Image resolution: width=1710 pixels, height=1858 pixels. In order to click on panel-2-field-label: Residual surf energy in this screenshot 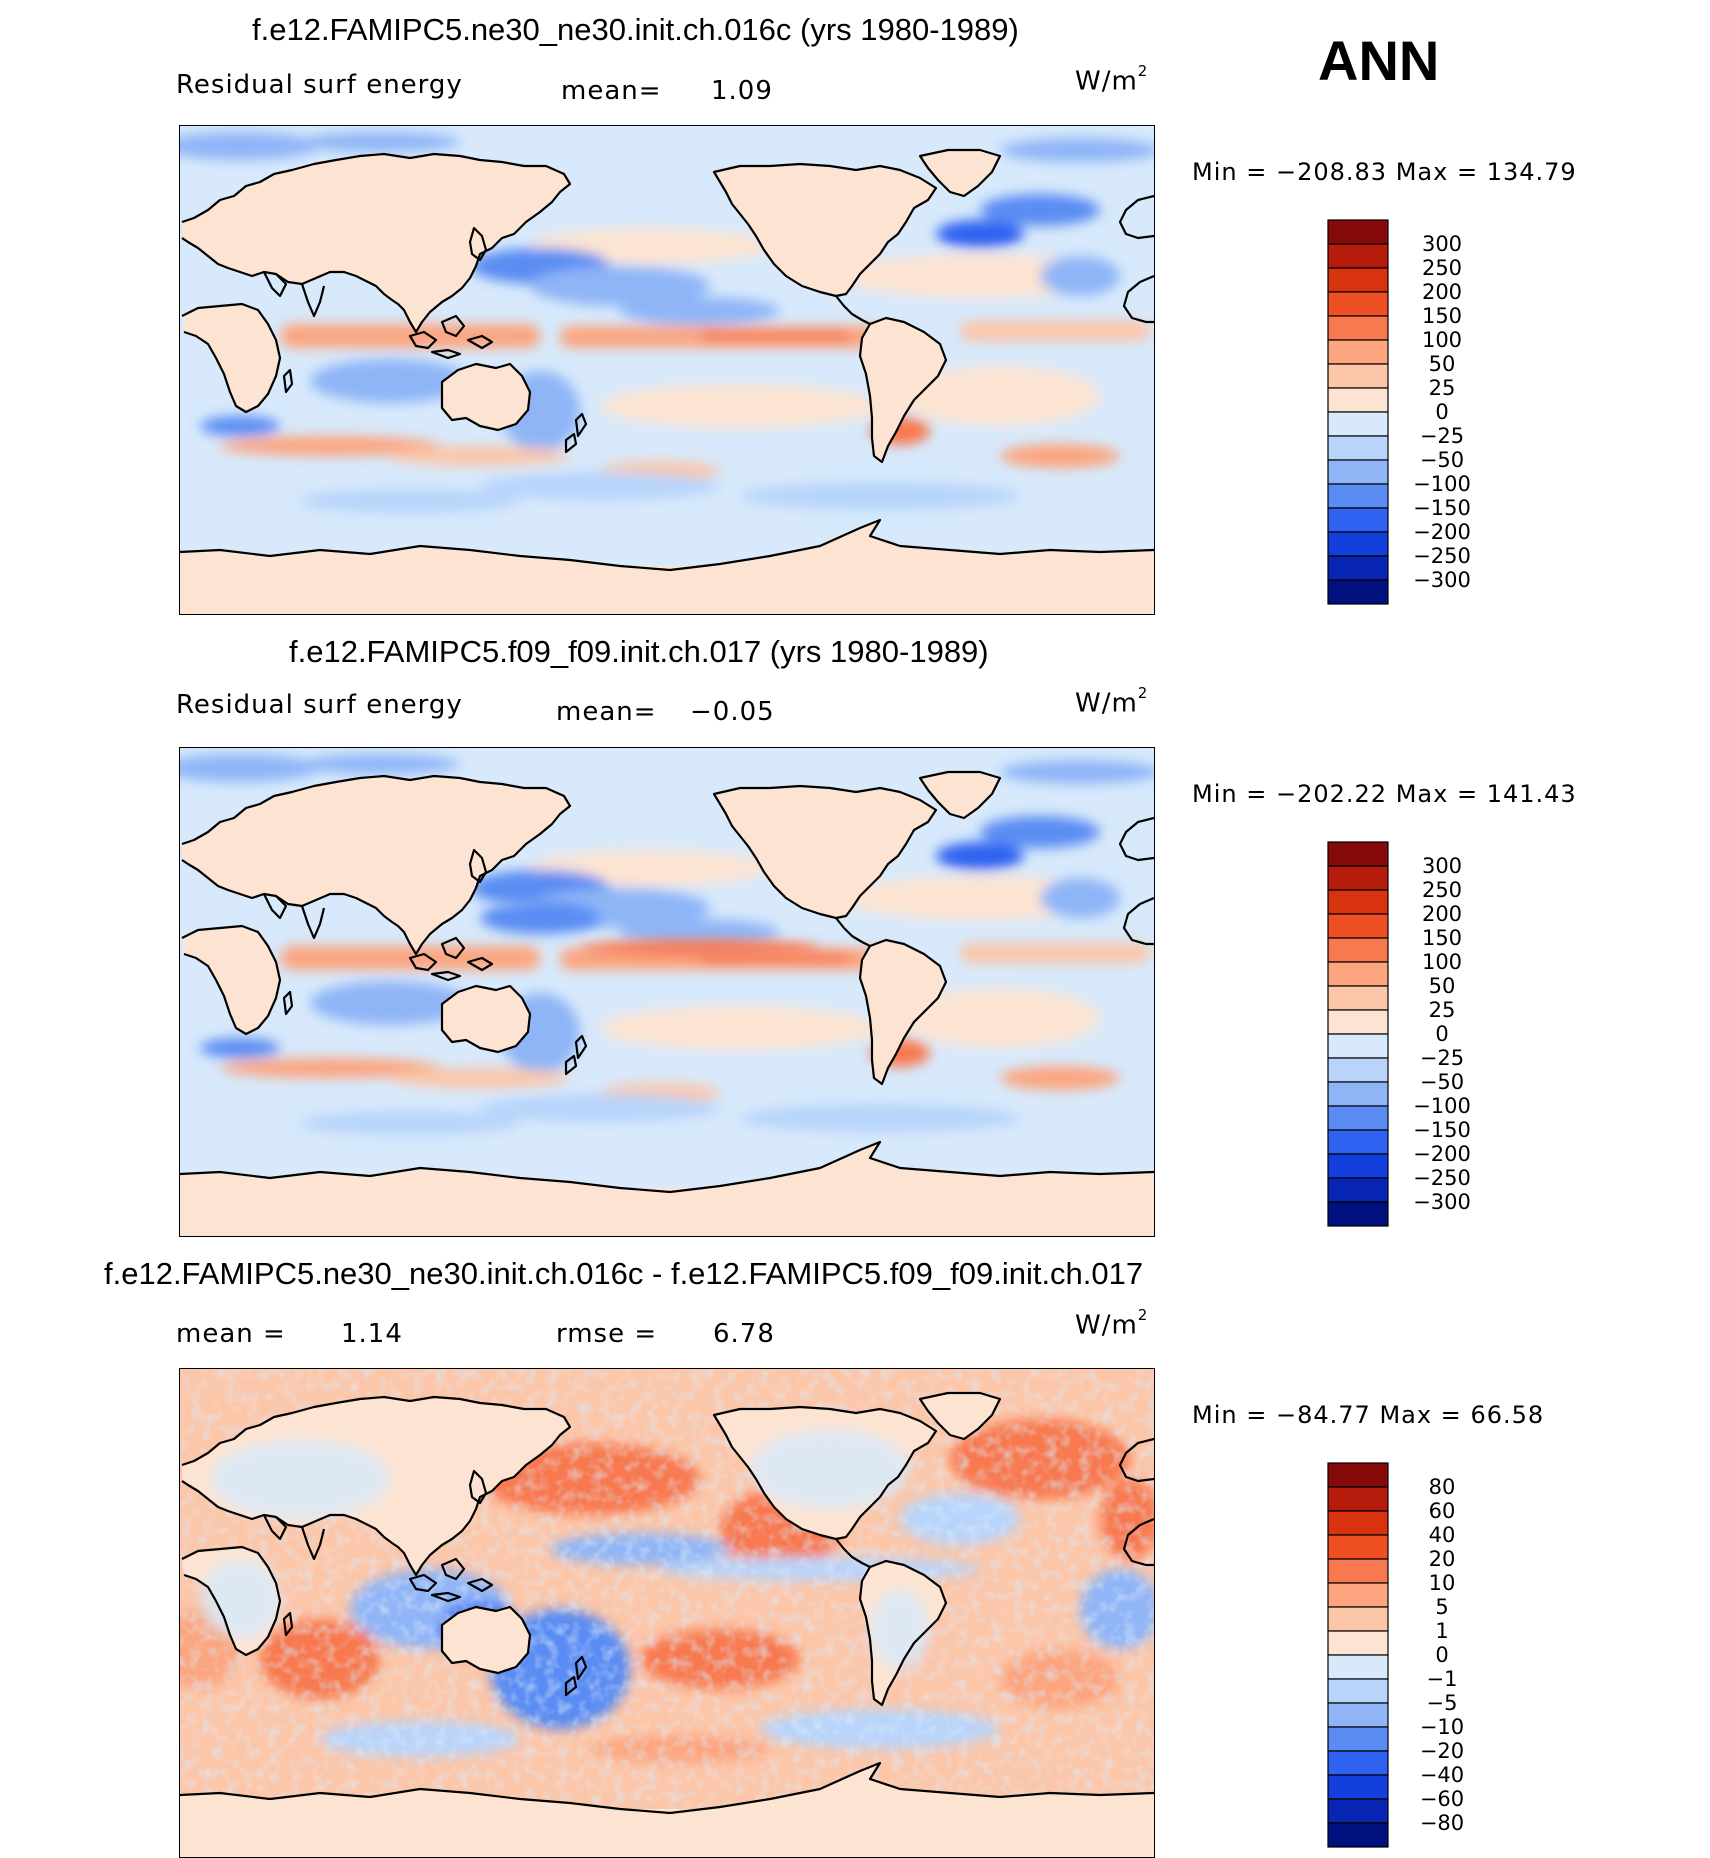, I will do `click(319, 705)`.